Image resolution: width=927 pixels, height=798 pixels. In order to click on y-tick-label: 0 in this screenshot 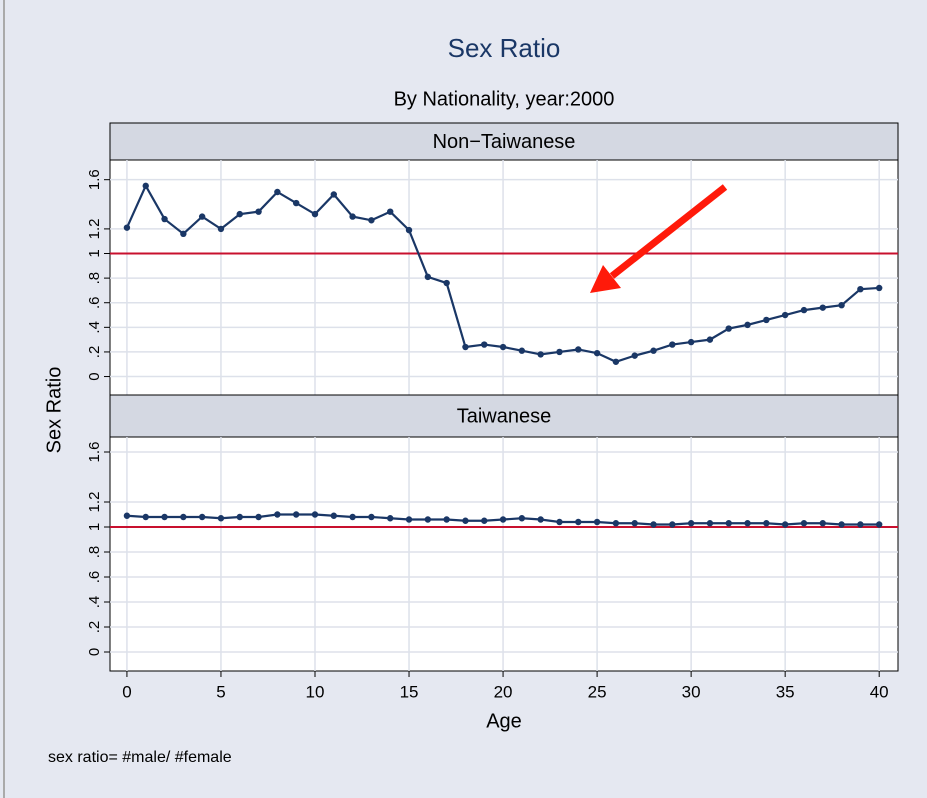, I will do `click(94, 652)`.